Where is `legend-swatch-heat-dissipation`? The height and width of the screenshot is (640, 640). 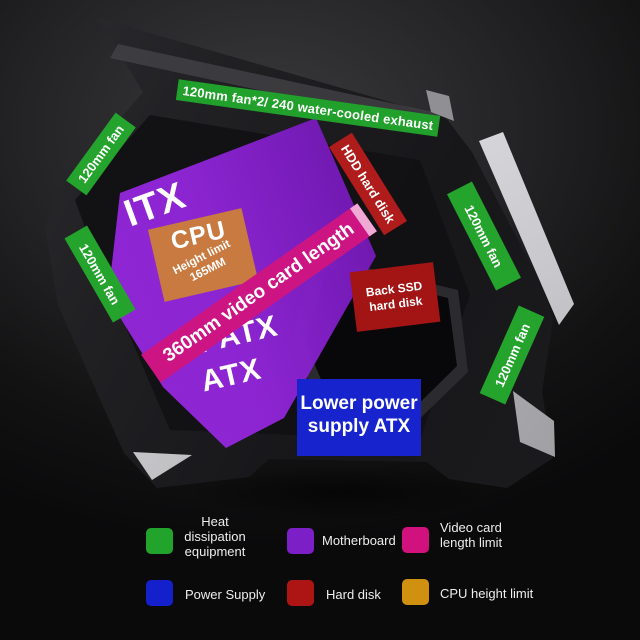 legend-swatch-heat-dissipation is located at coordinates (159, 541).